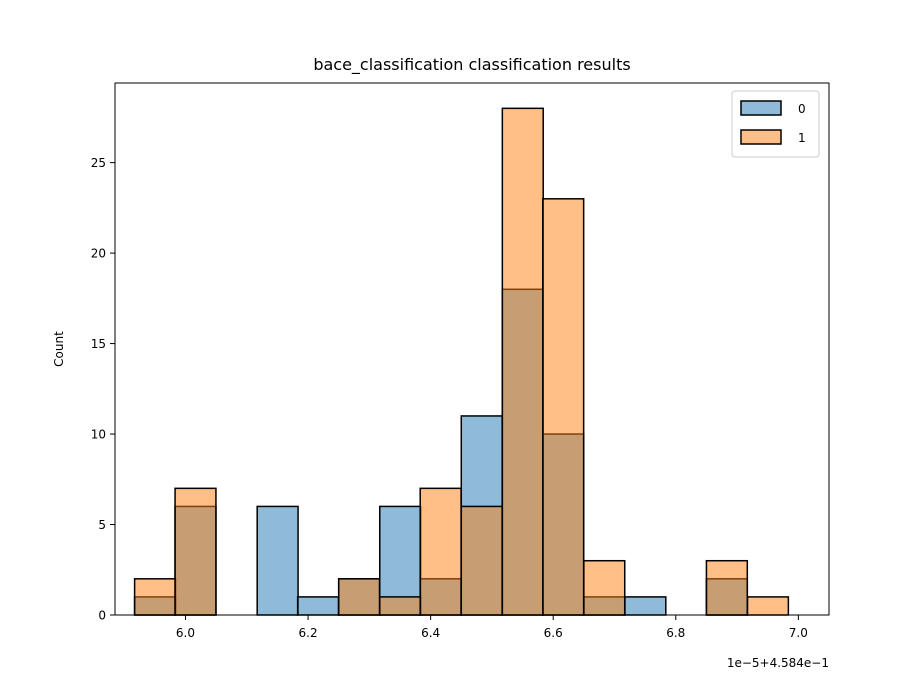  Describe the element at coordinates (430, 633) in the screenshot. I see `x-tick-label: 6.4` at that location.